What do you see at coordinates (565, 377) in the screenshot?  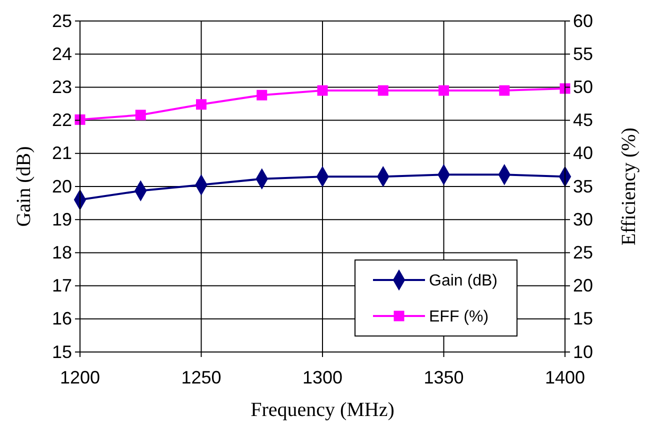 I see `x-tick-label: 1400` at bounding box center [565, 377].